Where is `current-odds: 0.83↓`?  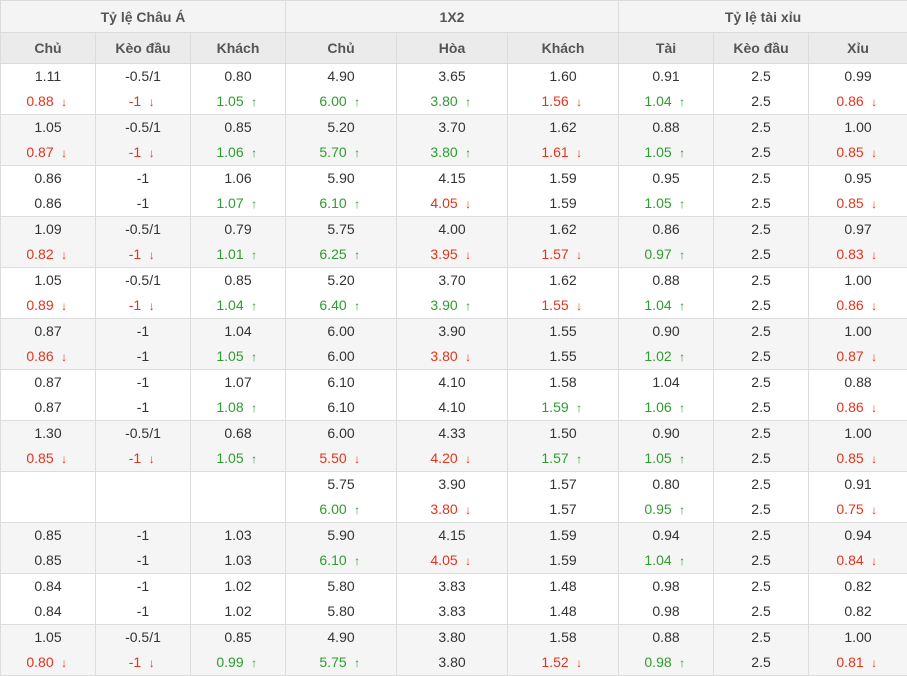 current-odds: 0.83↓ is located at coordinates (858, 254).